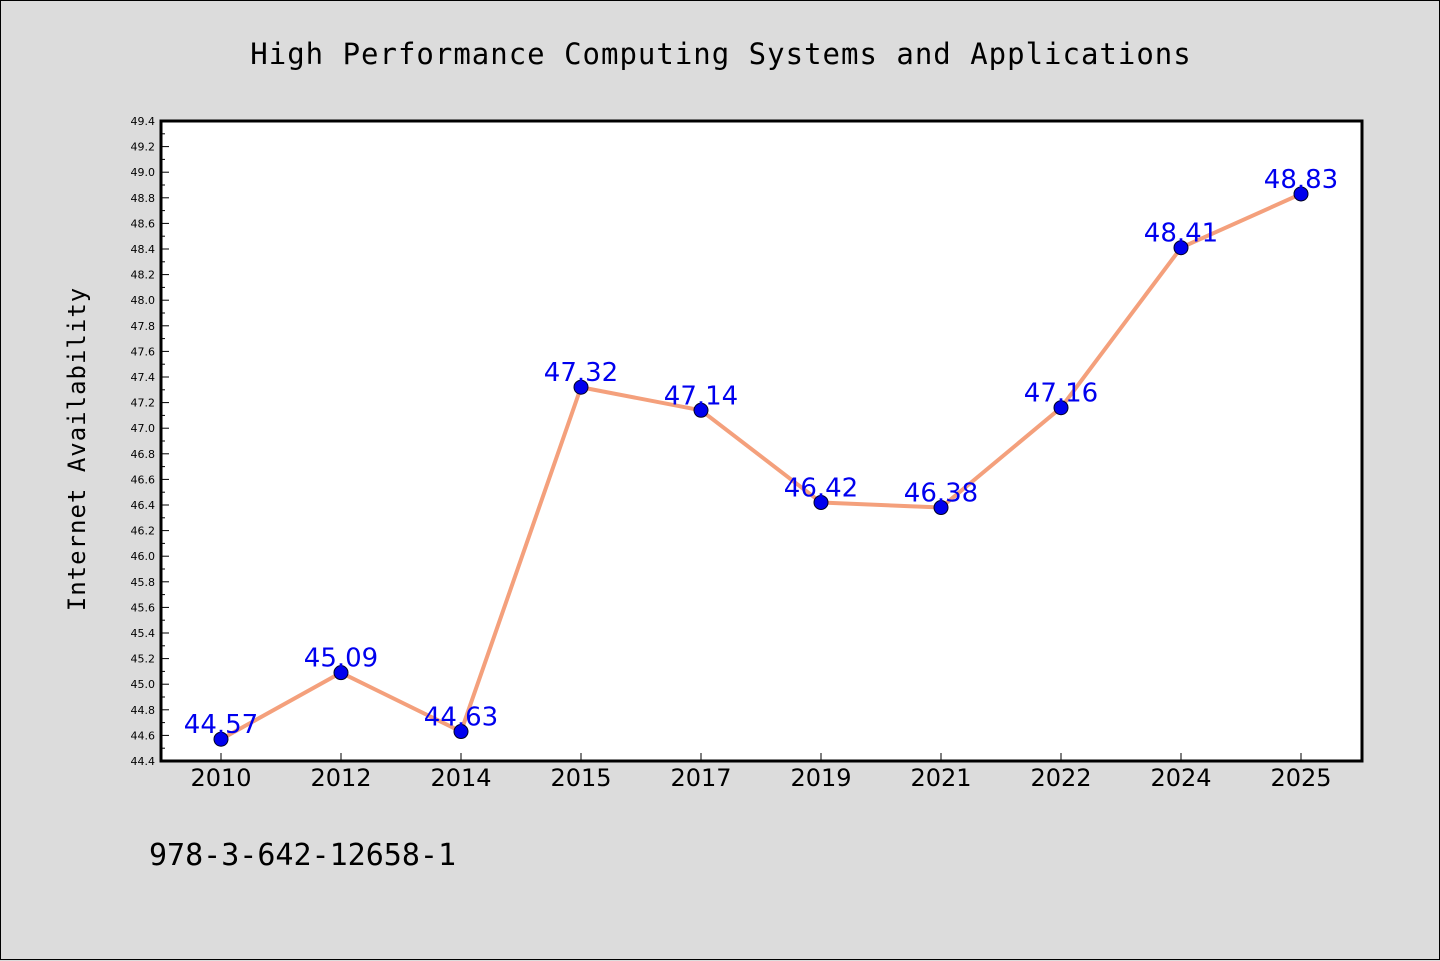  What do you see at coordinates (143, 659) in the screenshot?
I see `y-tick-label: 45.2` at bounding box center [143, 659].